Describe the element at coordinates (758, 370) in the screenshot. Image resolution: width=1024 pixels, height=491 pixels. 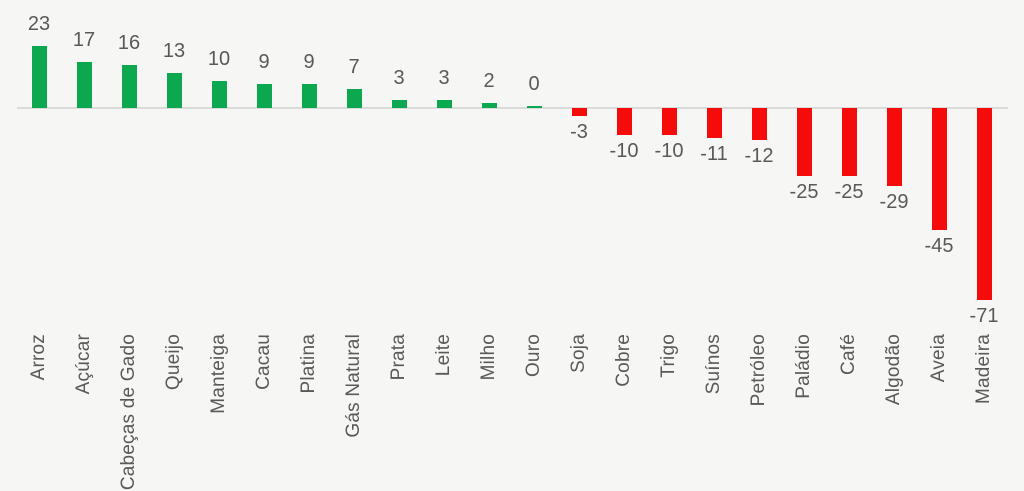
I see `category-label: Petróleo` at that location.